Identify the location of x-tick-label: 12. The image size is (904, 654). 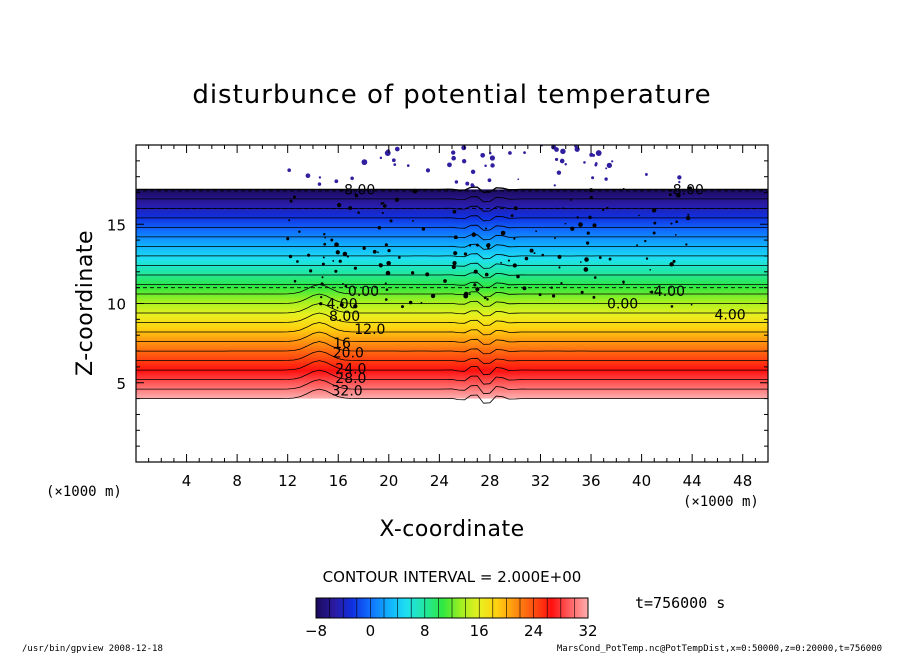
(287, 481).